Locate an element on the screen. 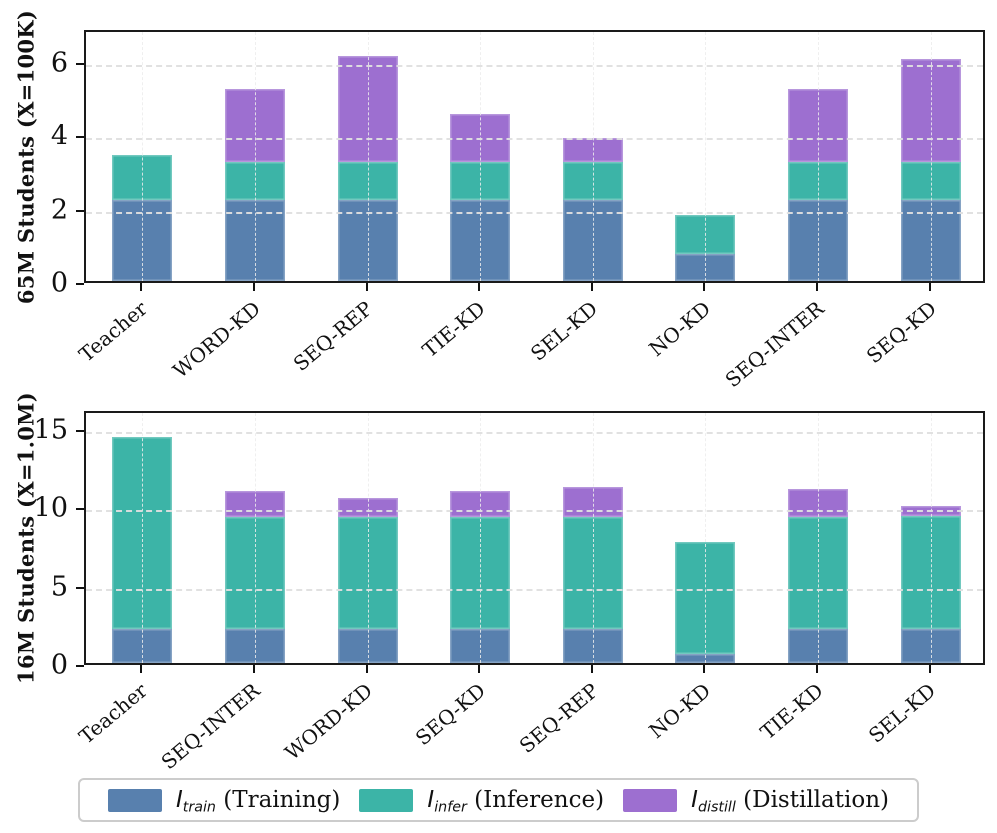 This screenshot has height=833, width=997. legend-item-distill: Idistill (Distillation) is located at coordinates (756, 801).